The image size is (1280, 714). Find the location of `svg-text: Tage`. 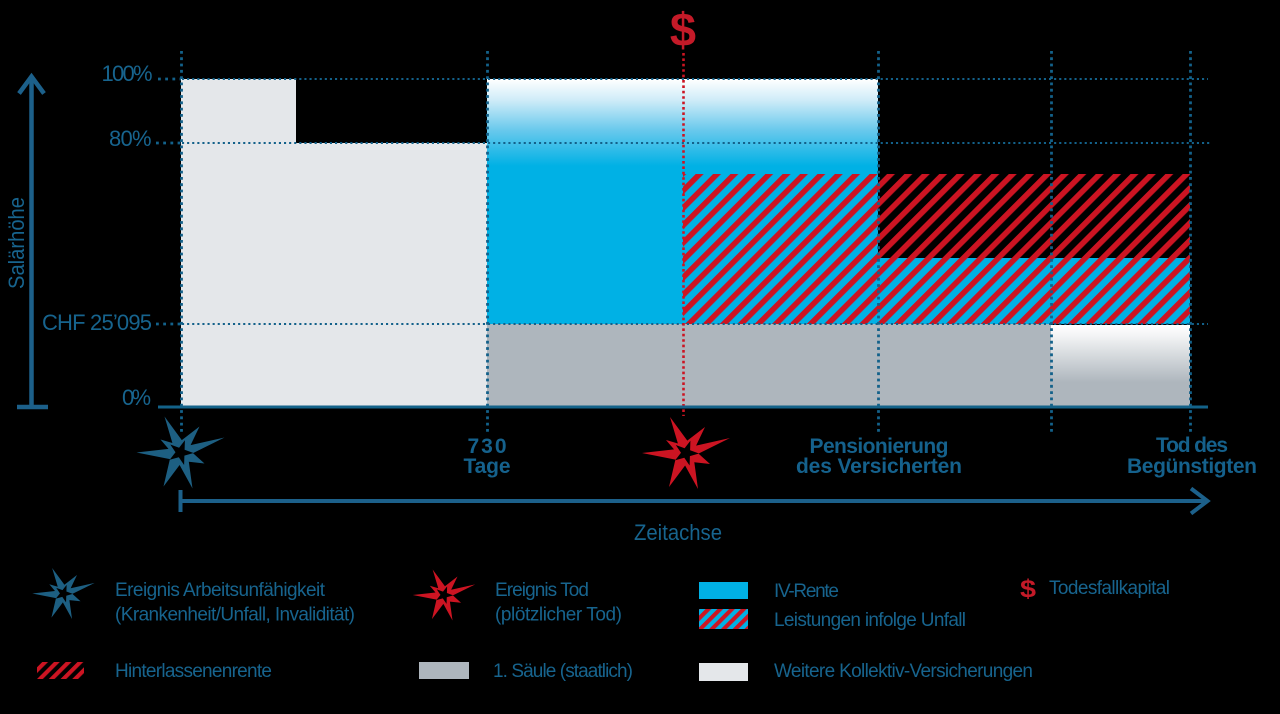

svg-text: Tage is located at coordinates (487, 466).